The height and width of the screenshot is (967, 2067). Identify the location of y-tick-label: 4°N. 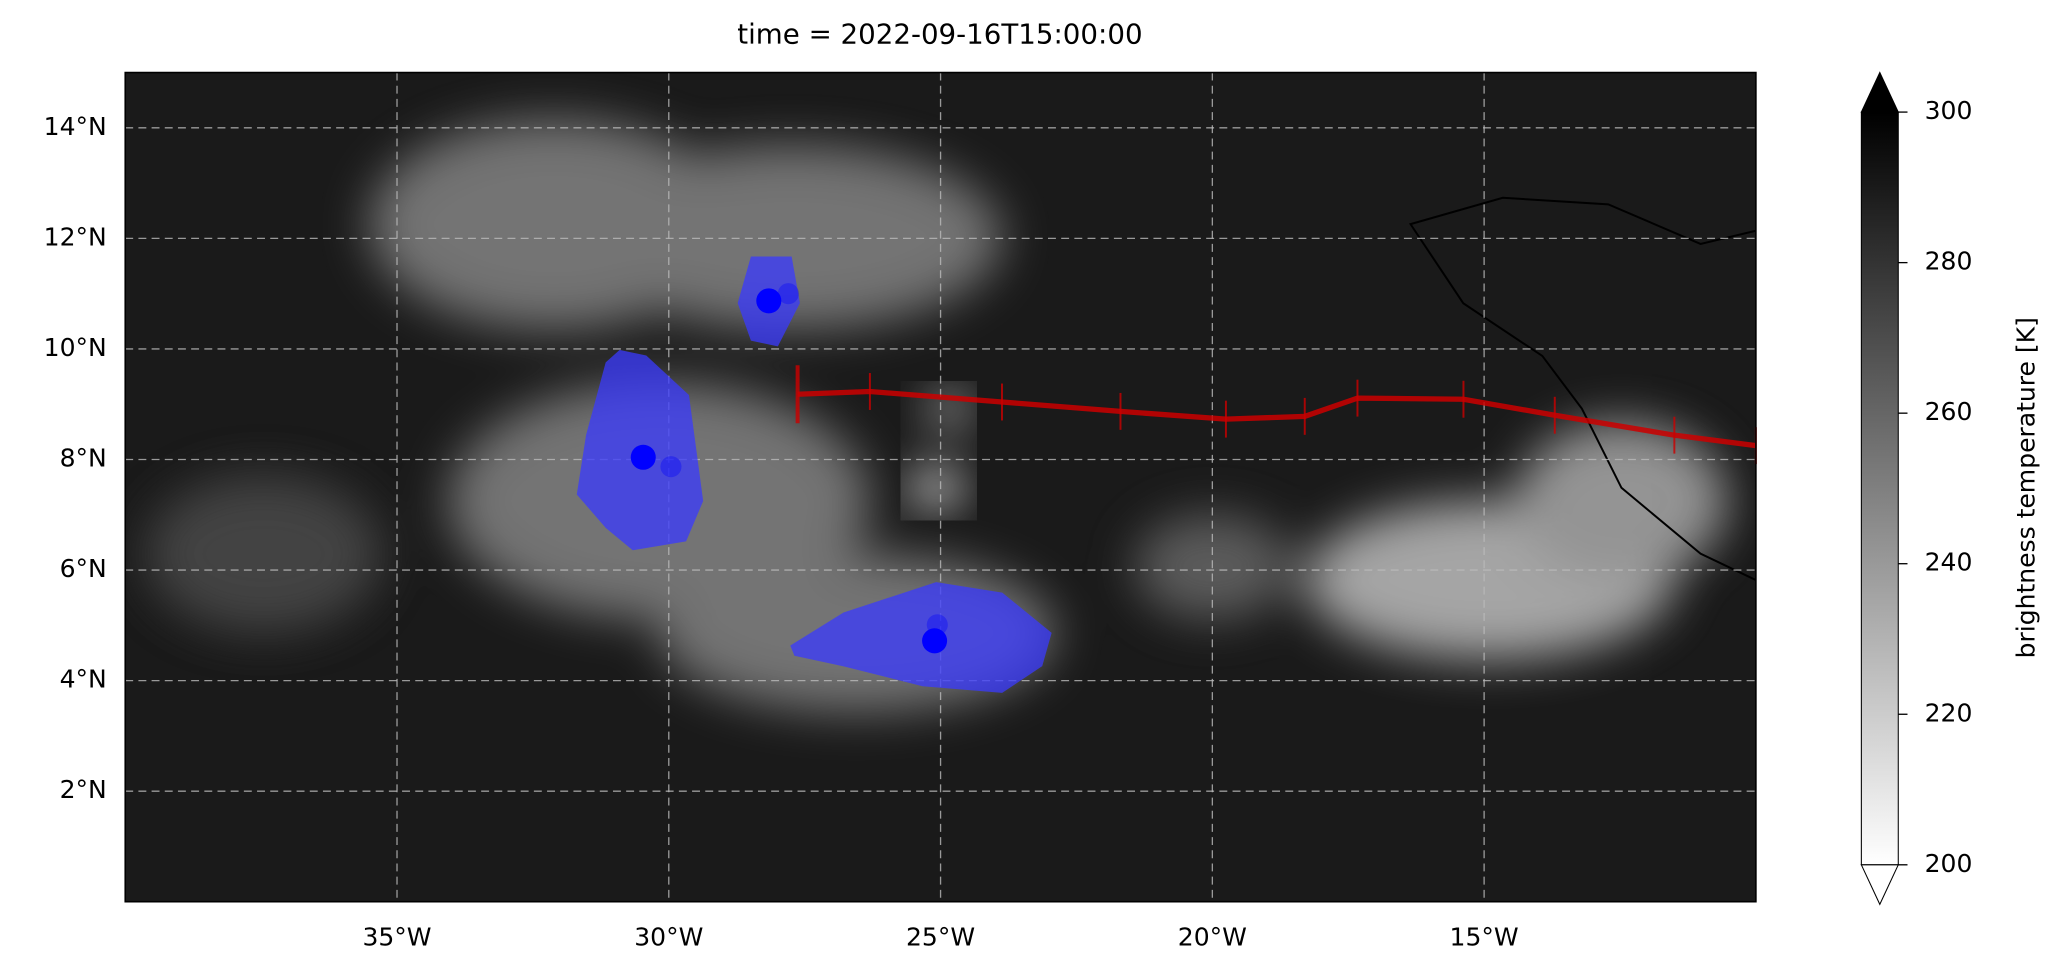
(83, 679).